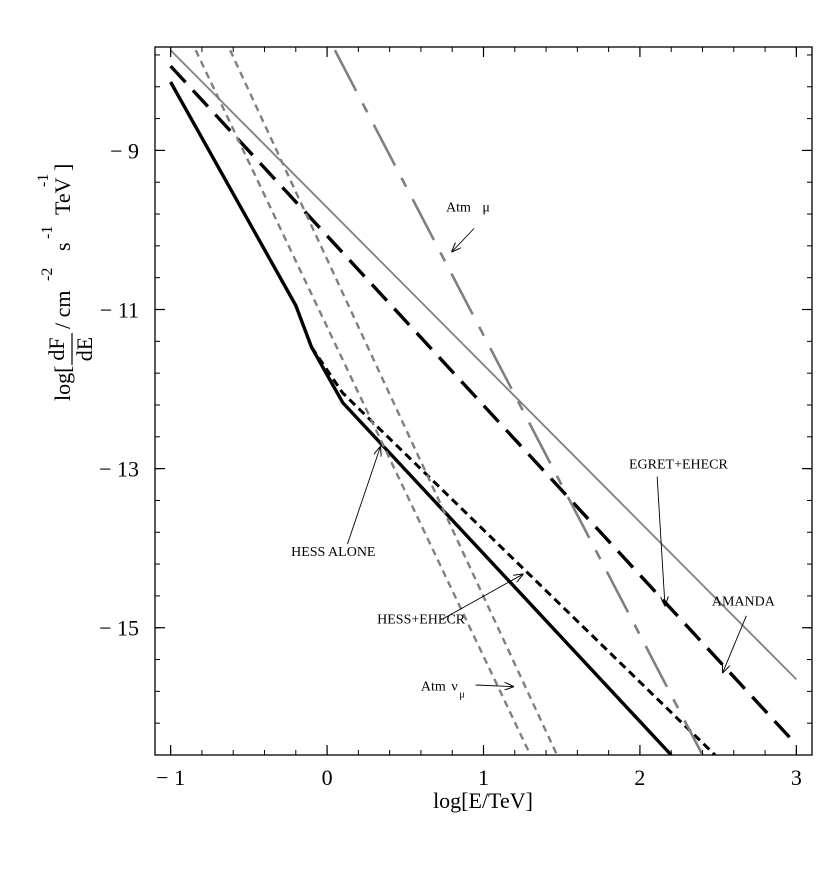 This screenshot has height=886, width=830. I want to click on y-tick-label: − 11, so click(119, 310).